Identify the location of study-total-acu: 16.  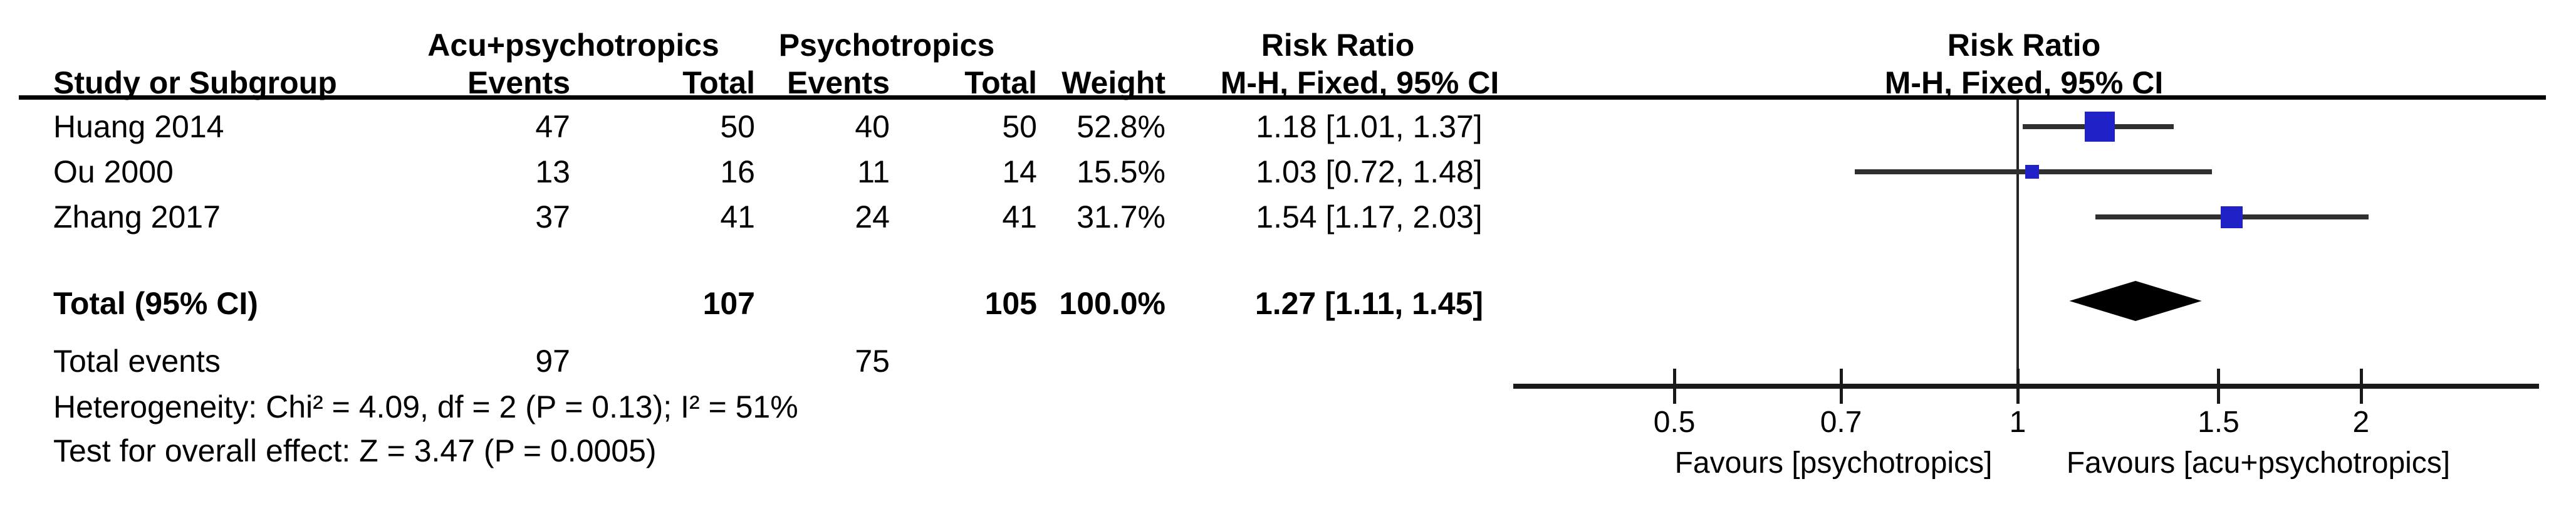
(737, 171).